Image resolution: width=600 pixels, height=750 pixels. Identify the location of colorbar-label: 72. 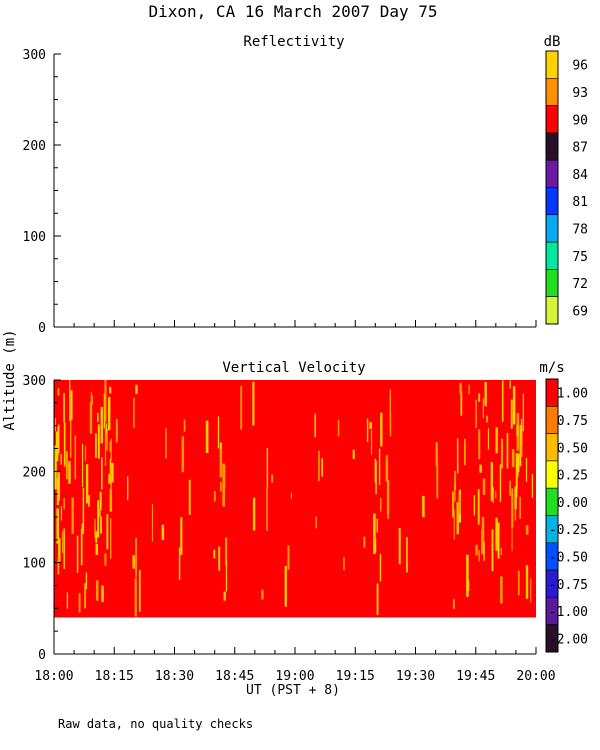
(580, 284).